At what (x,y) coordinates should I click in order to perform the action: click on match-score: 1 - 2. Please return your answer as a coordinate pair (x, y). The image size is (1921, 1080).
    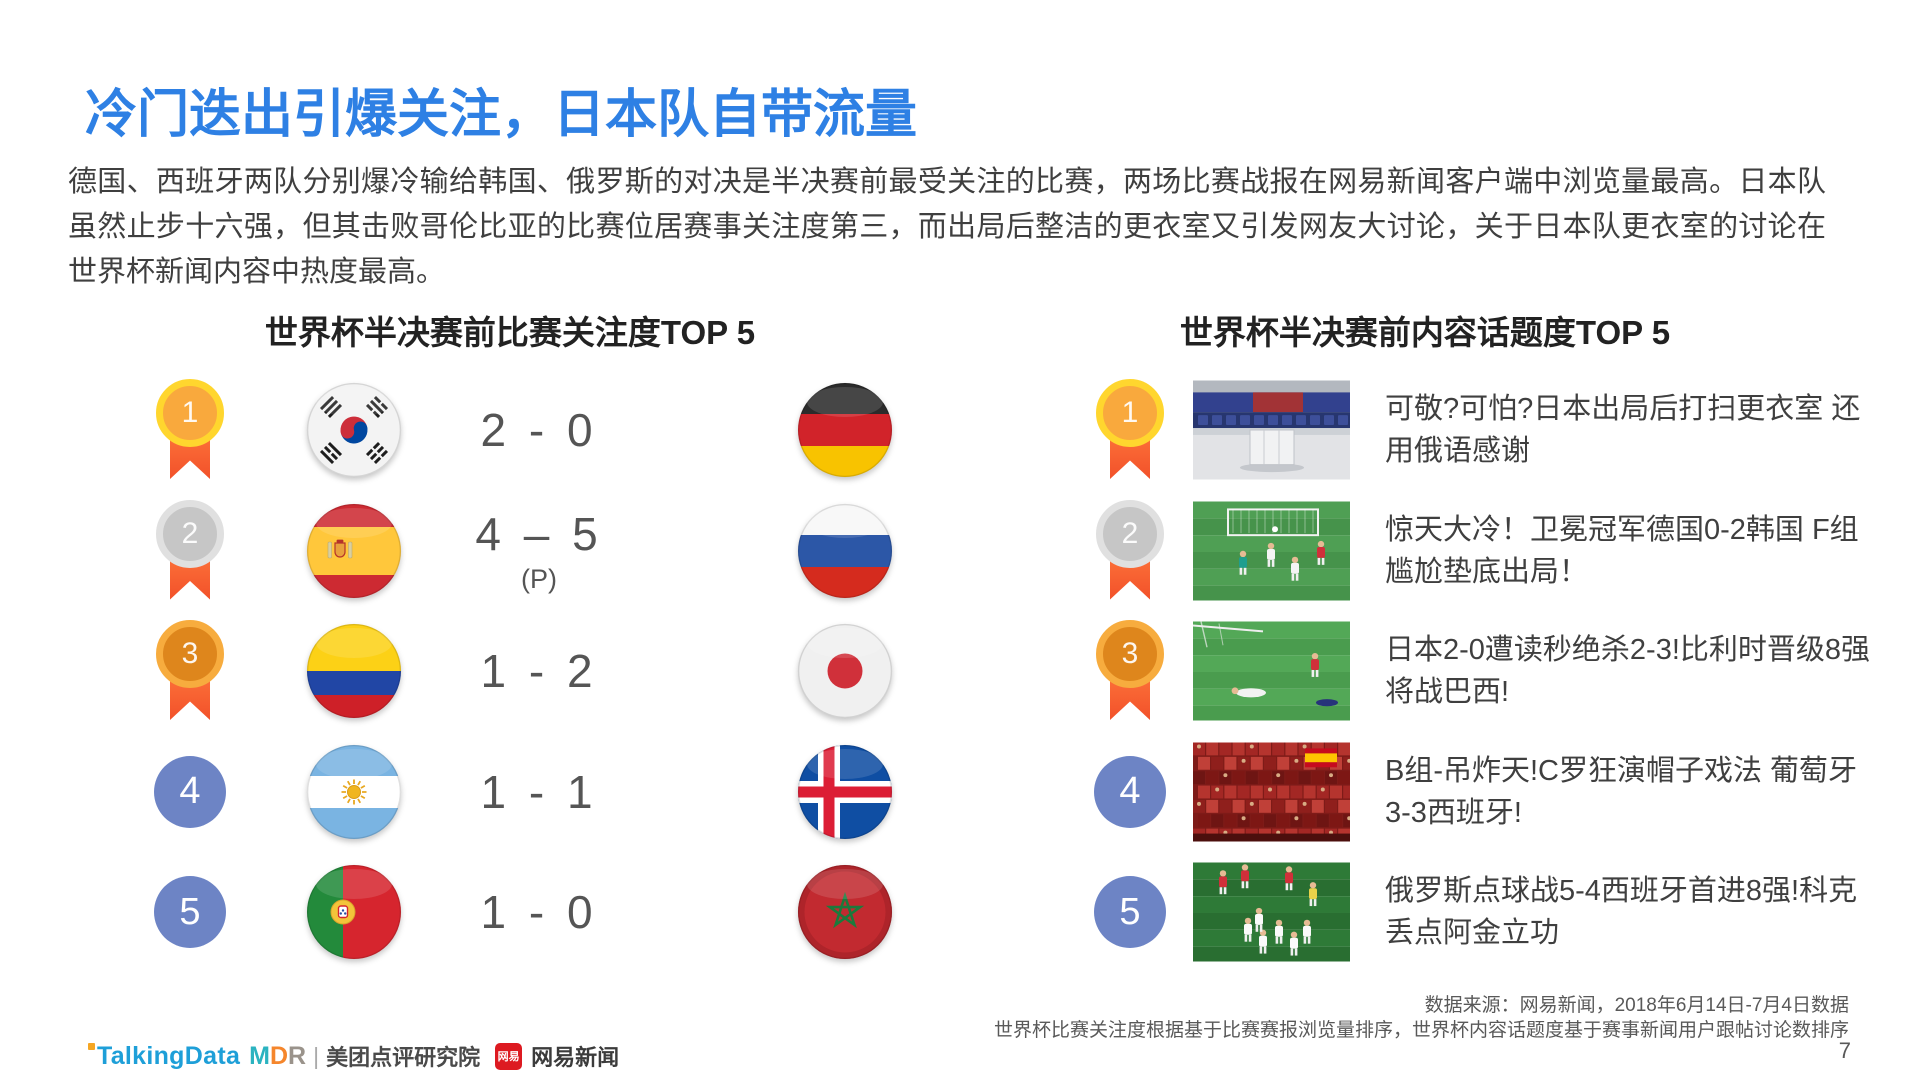
    Looking at the image, I should click on (539, 671).